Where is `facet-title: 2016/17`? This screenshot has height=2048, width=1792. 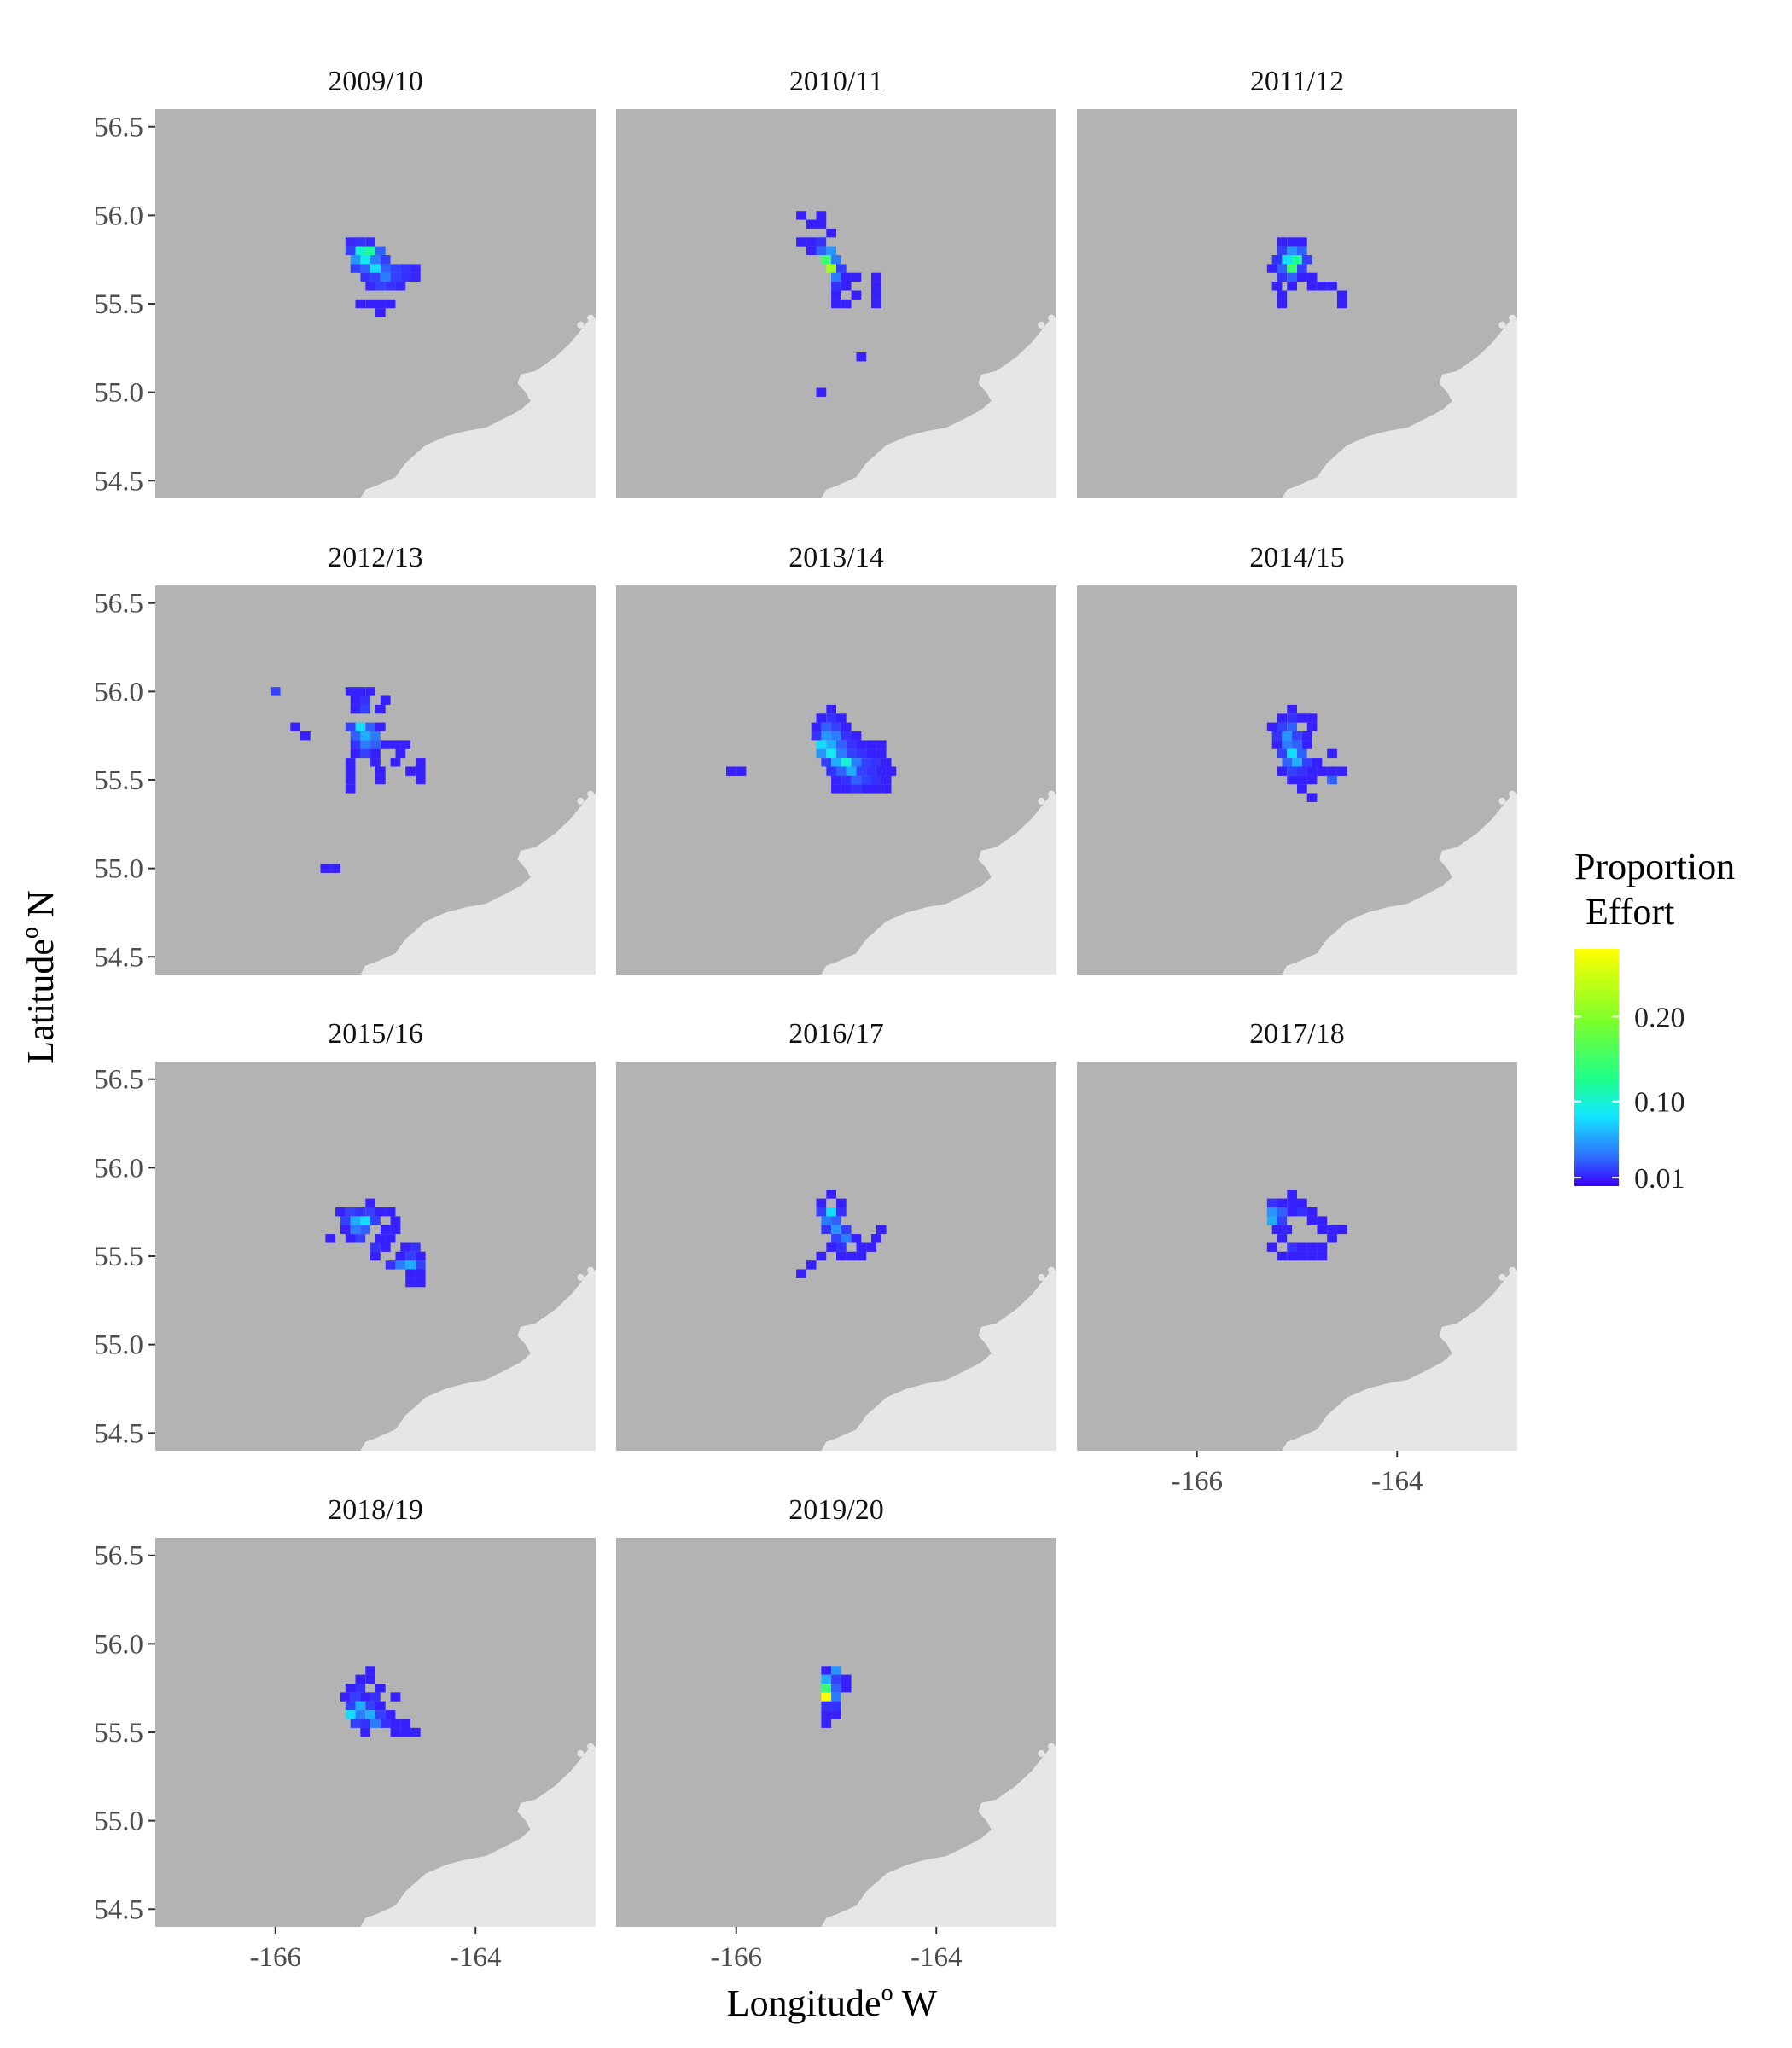
facet-title: 2016/17 is located at coordinates (835, 1034).